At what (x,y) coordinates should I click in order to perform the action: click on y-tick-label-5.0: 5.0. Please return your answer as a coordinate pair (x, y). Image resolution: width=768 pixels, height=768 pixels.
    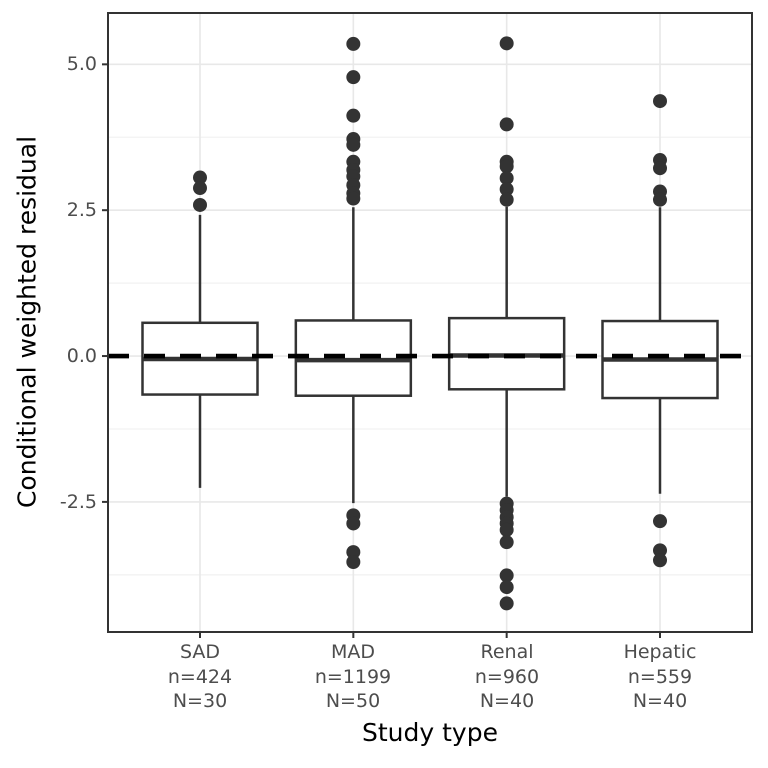
    Looking at the image, I should click on (81, 64).